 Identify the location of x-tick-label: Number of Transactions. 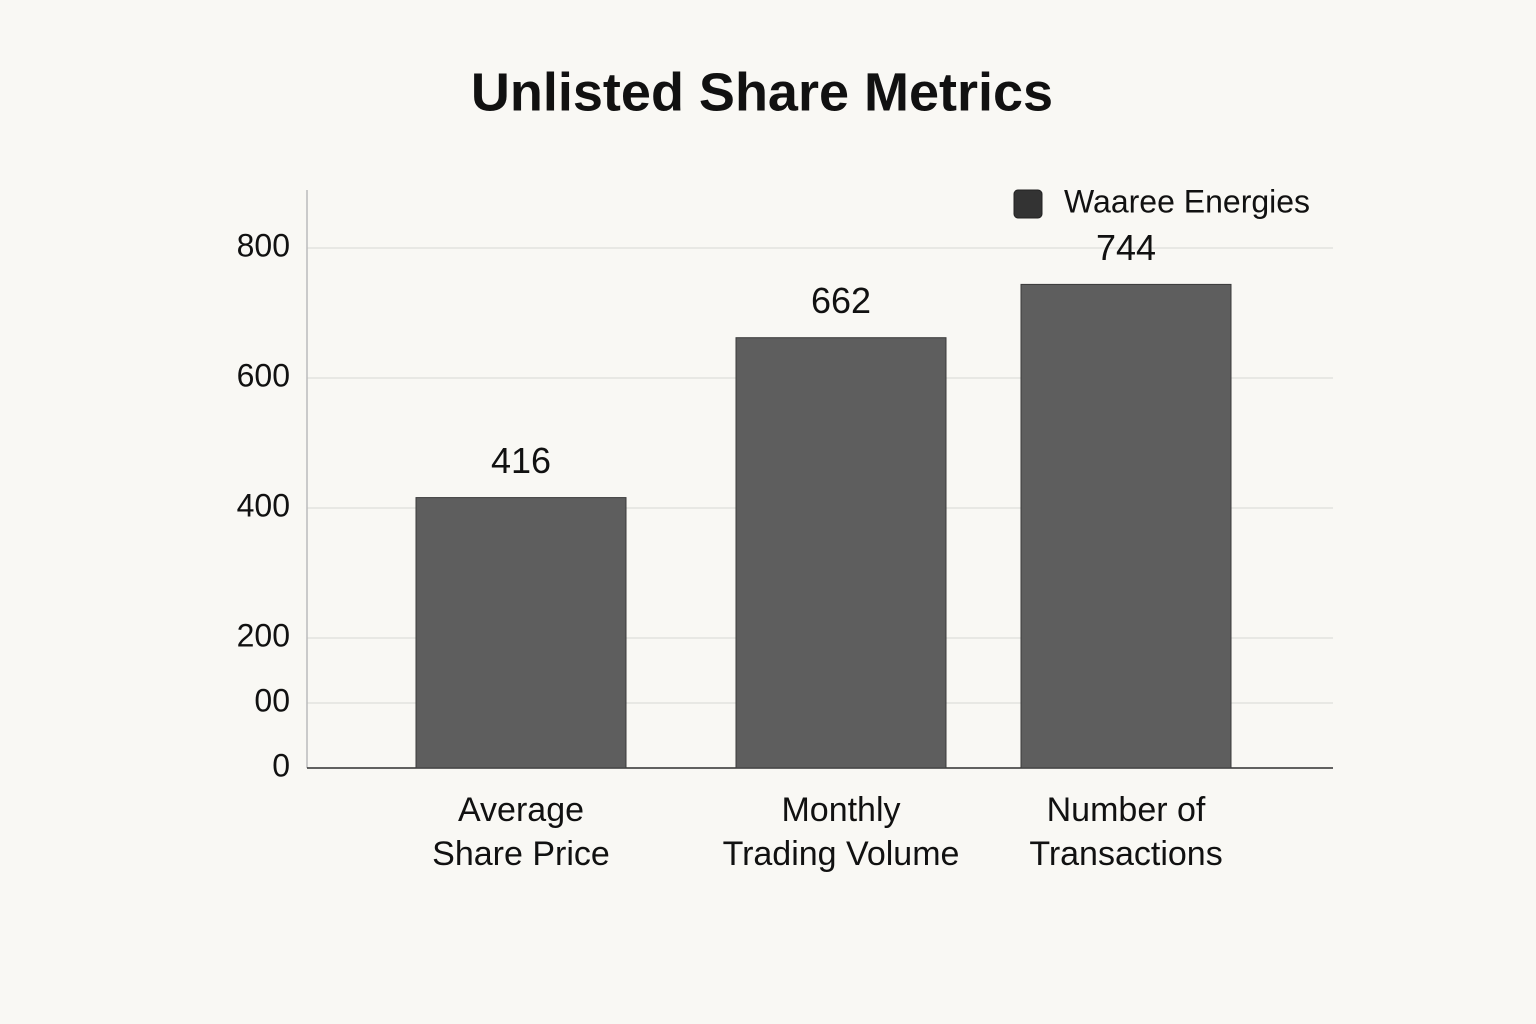
(1126, 832).